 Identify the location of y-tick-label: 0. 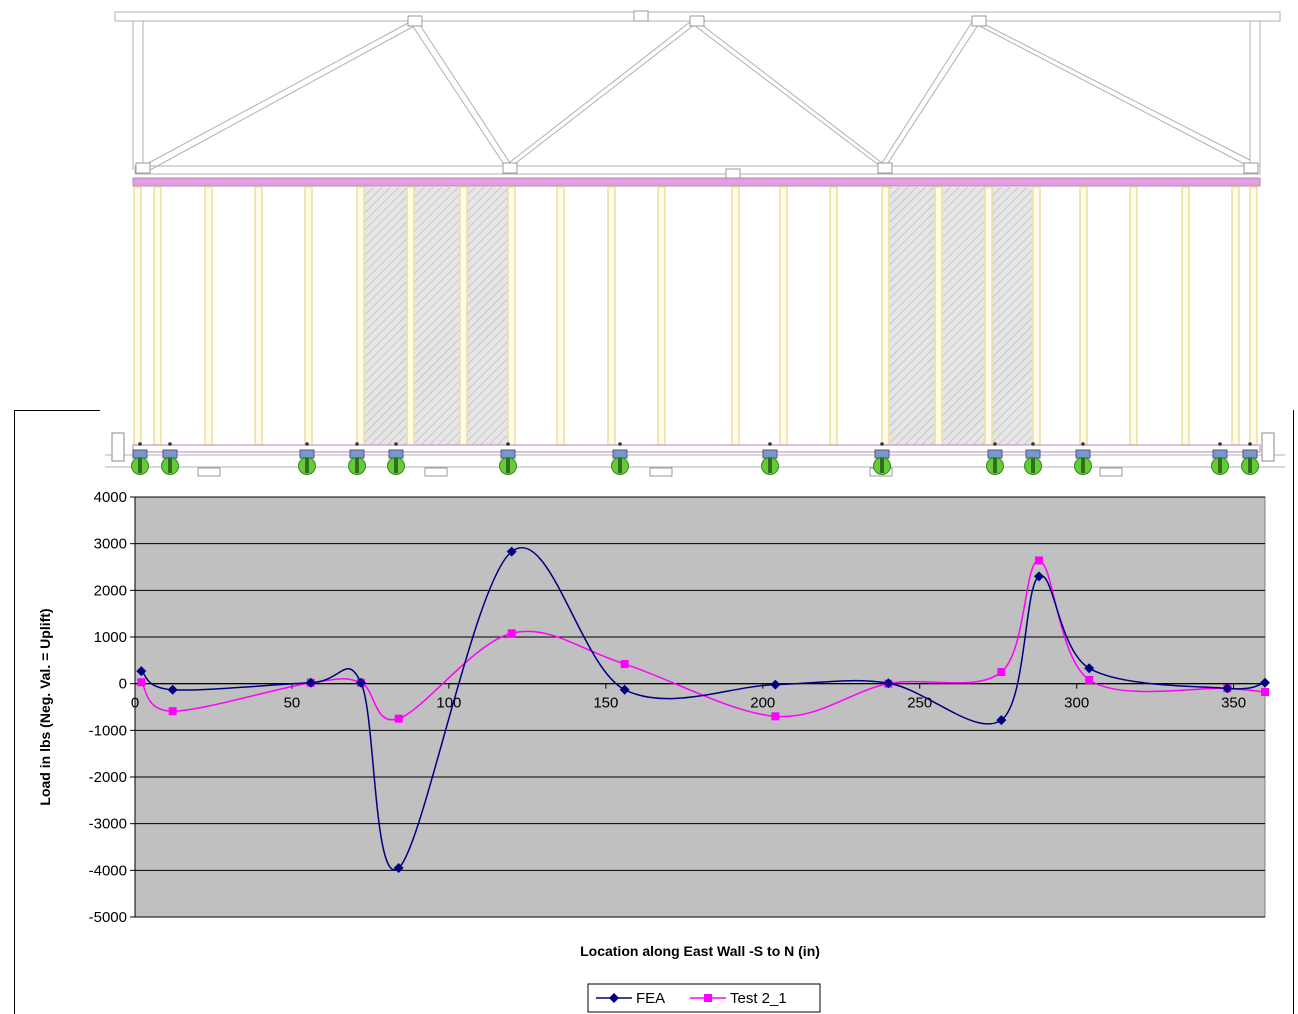
(123, 684).